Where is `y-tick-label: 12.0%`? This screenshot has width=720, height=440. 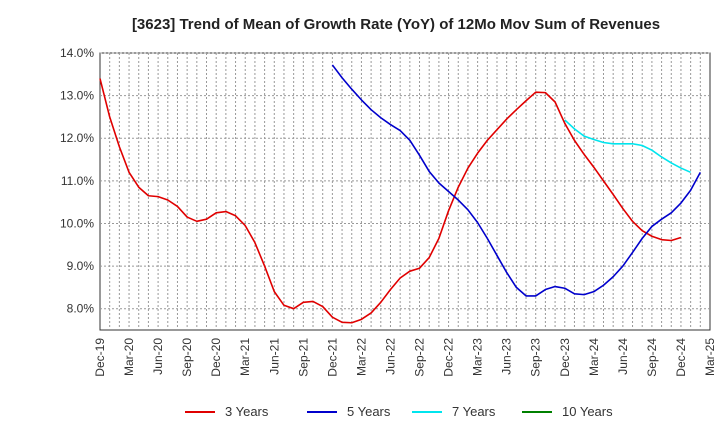 y-tick-label: 12.0% is located at coordinates (77, 138).